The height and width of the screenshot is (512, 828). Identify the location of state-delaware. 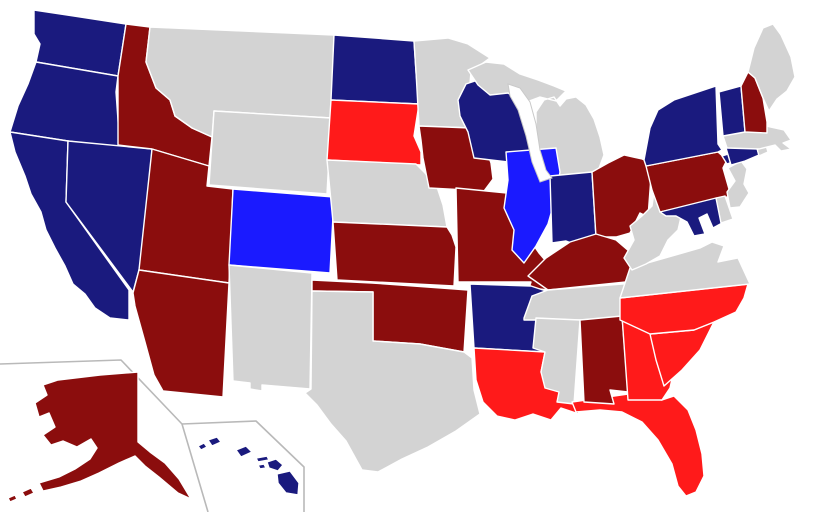
(724, 209).